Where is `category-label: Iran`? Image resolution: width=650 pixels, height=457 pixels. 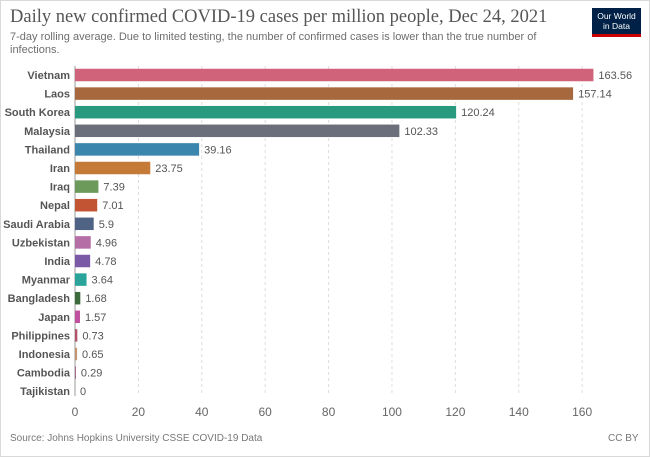
category-label: Iran is located at coordinates (60, 169).